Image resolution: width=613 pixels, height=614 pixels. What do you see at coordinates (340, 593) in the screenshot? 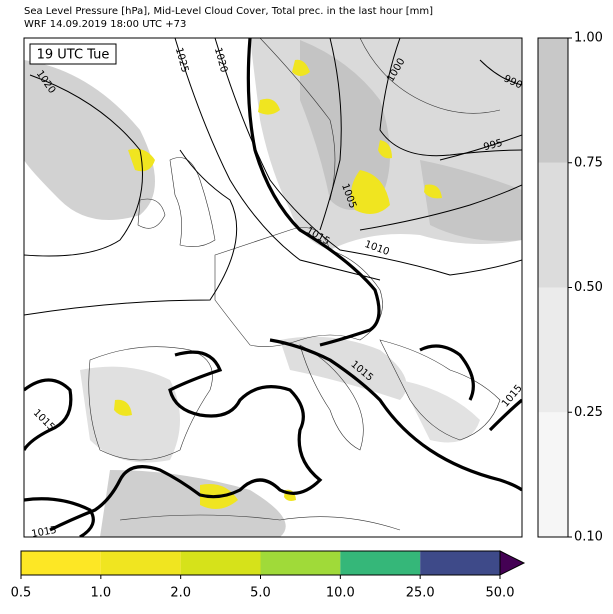
I see `colorbar-tick-label: 10.0` at bounding box center [340, 593].